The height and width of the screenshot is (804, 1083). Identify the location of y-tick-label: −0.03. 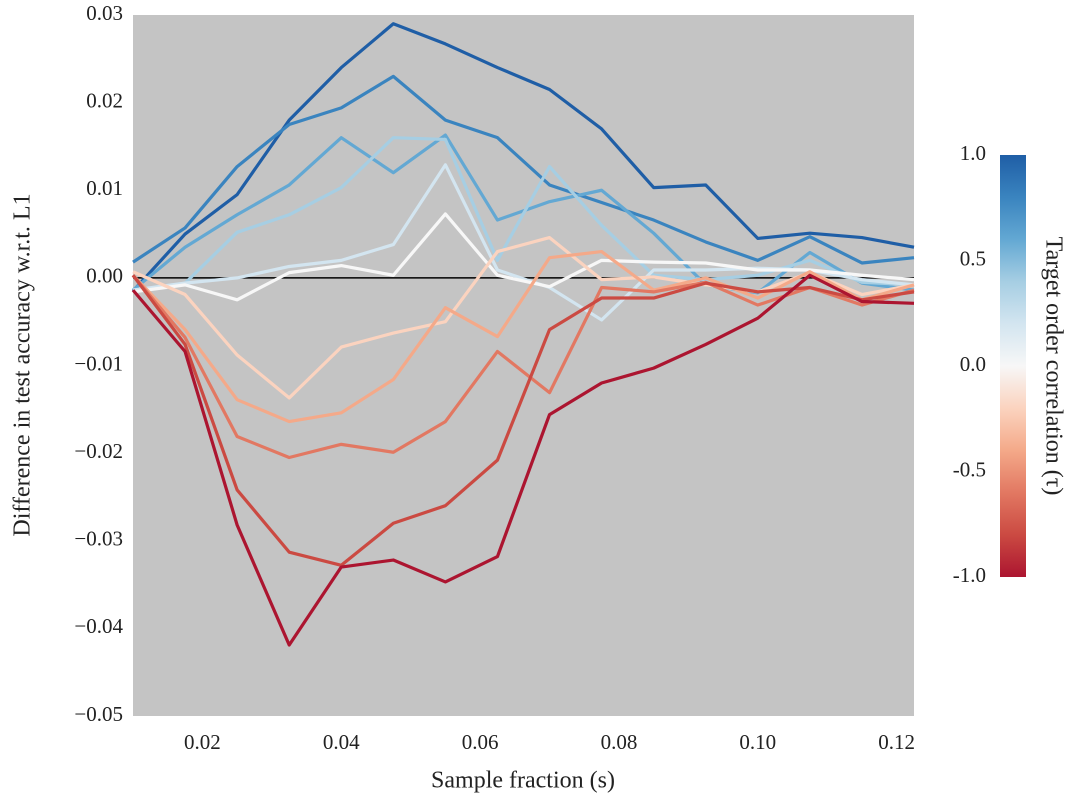
(98, 539).